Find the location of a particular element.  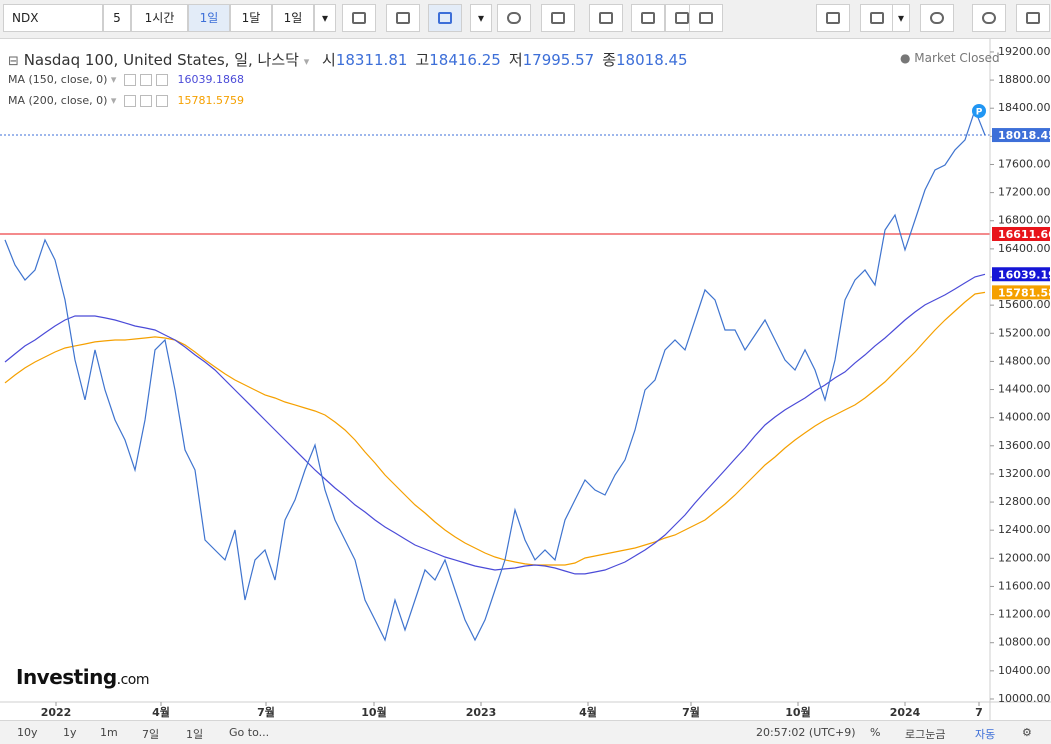

price-tag-label: 16039.19 is located at coordinates (1024, 274).